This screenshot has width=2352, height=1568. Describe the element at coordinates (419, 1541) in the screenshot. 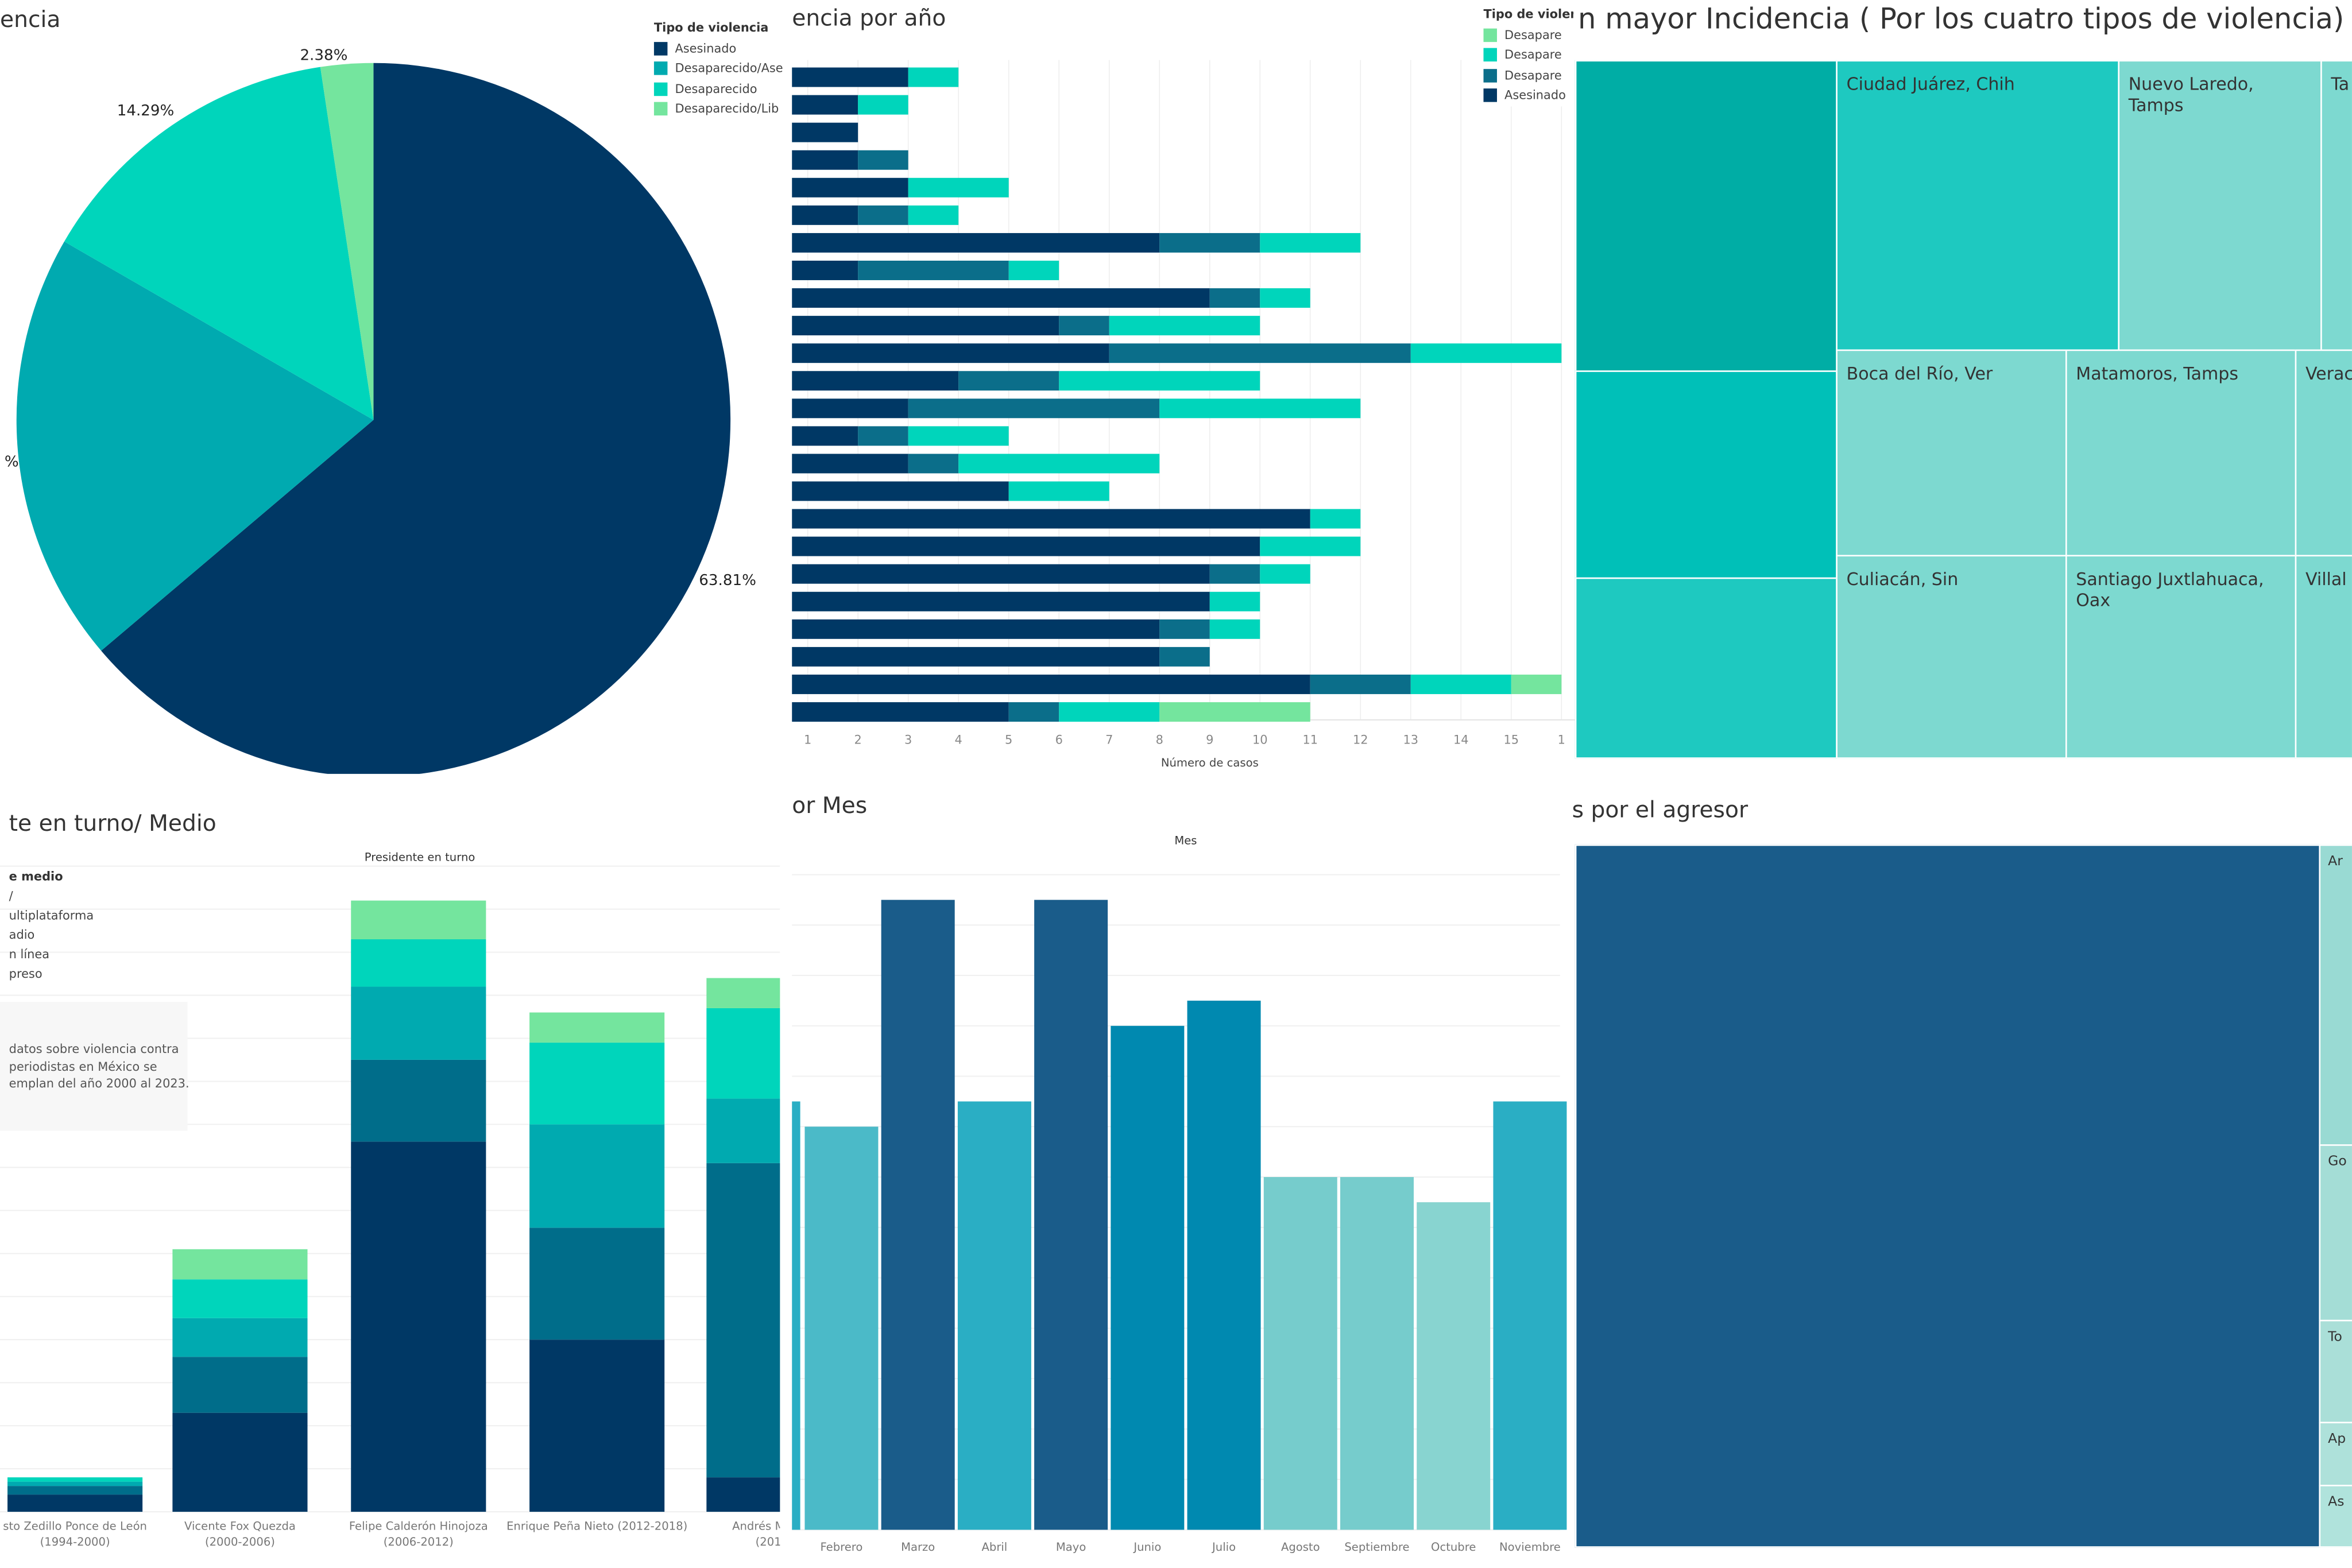

I see `x-tick-label: (2006-2012)` at that location.